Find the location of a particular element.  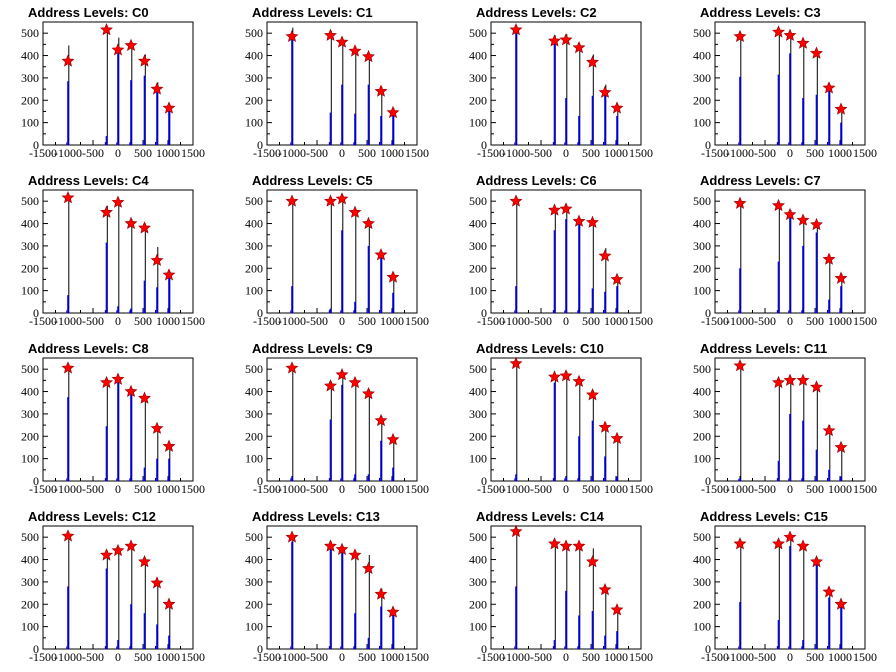

chart-title: Address Levels: C8 is located at coordinates (88, 348).